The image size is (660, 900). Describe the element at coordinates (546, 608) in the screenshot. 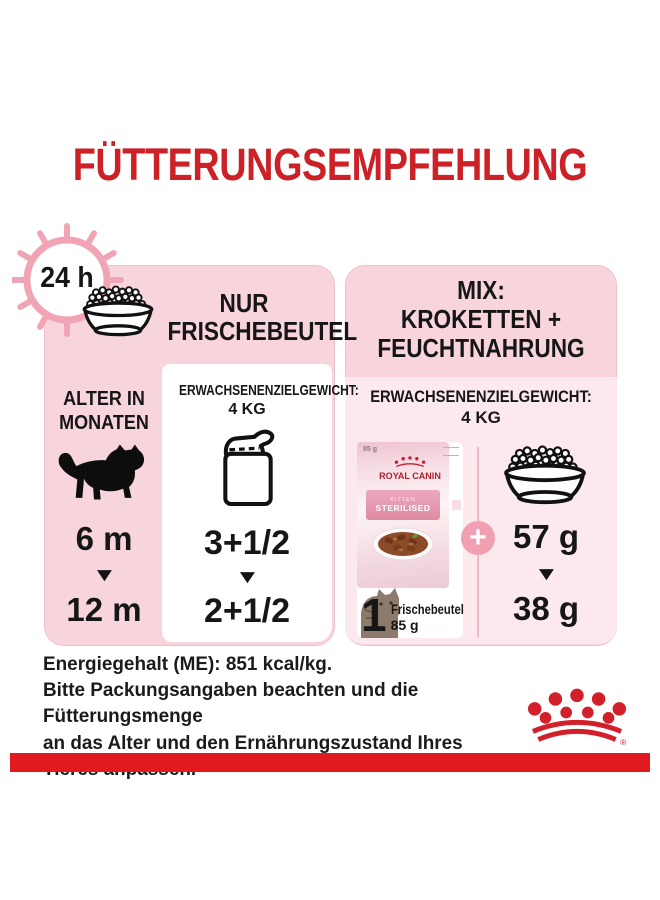

I see `kibble-end-value: 38 g` at that location.